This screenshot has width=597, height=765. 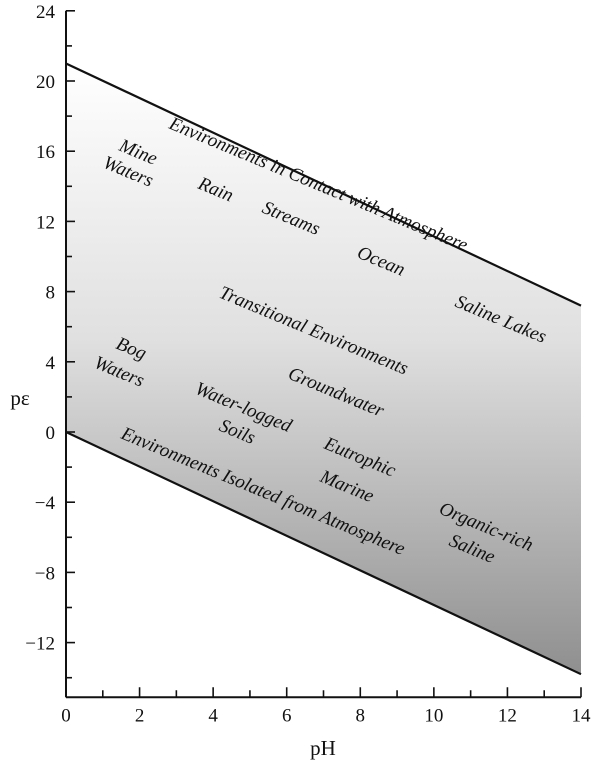 What do you see at coordinates (66, 715) in the screenshot?
I see `x-tick-label: 0` at bounding box center [66, 715].